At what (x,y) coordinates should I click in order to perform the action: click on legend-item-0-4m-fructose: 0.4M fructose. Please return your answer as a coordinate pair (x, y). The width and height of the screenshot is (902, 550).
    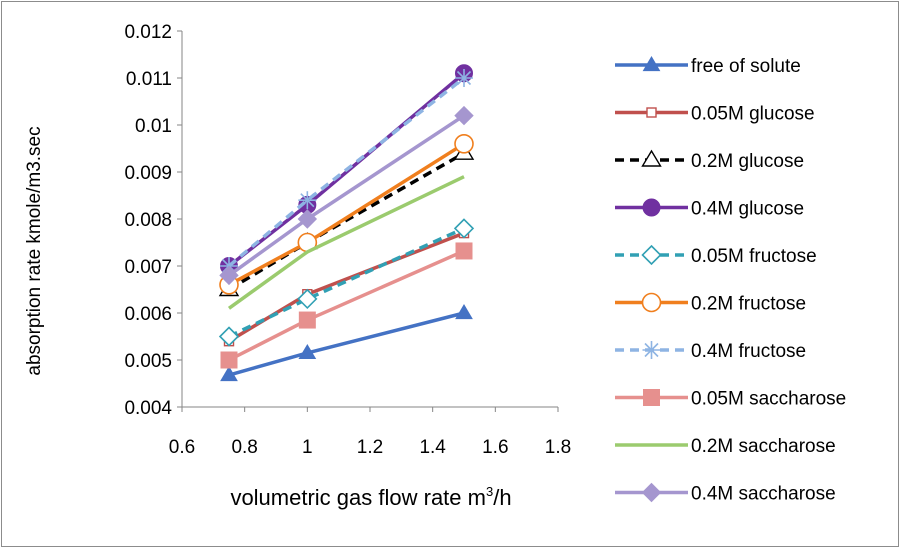
    Looking at the image, I should click on (710, 351).